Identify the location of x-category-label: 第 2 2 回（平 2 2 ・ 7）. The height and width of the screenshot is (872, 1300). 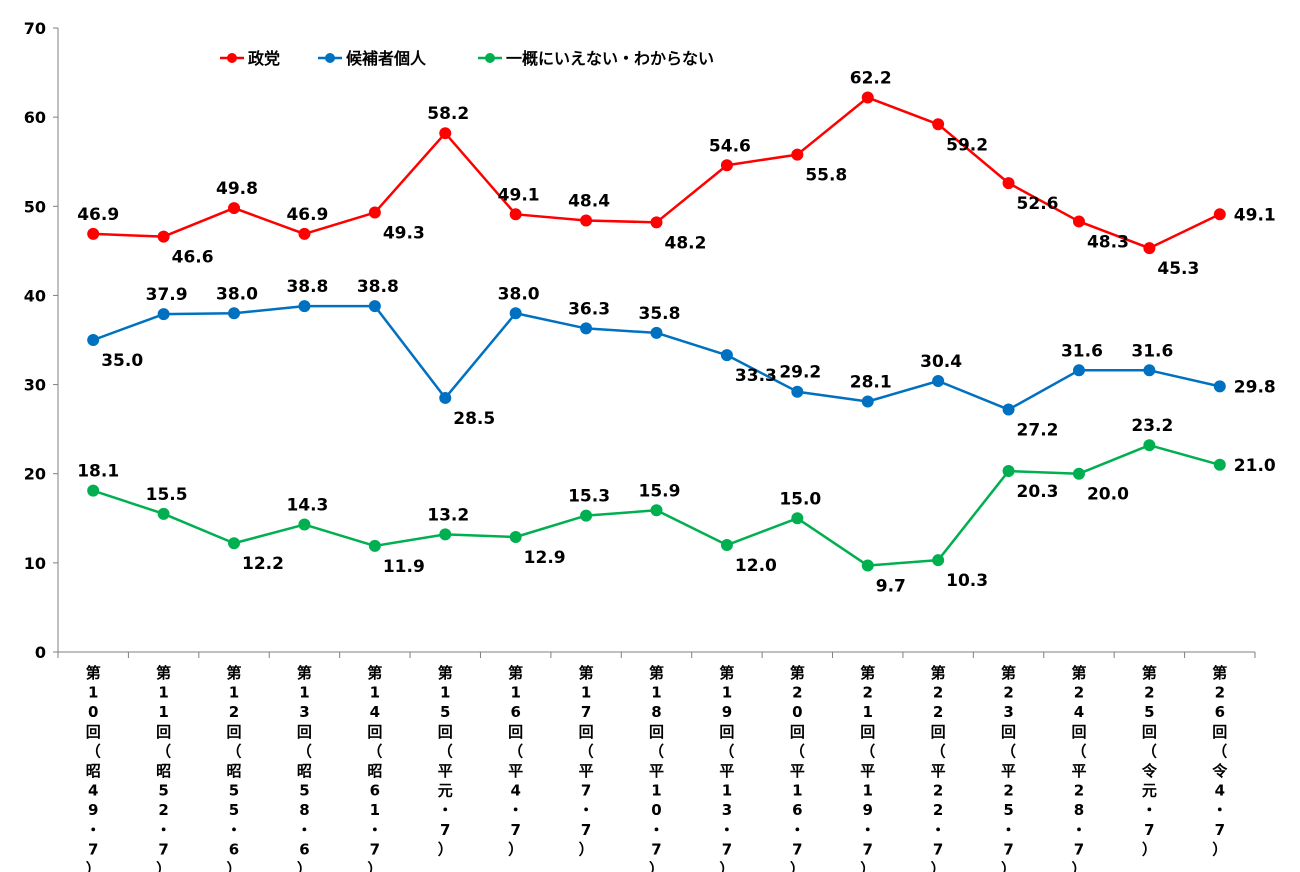
(938, 768).